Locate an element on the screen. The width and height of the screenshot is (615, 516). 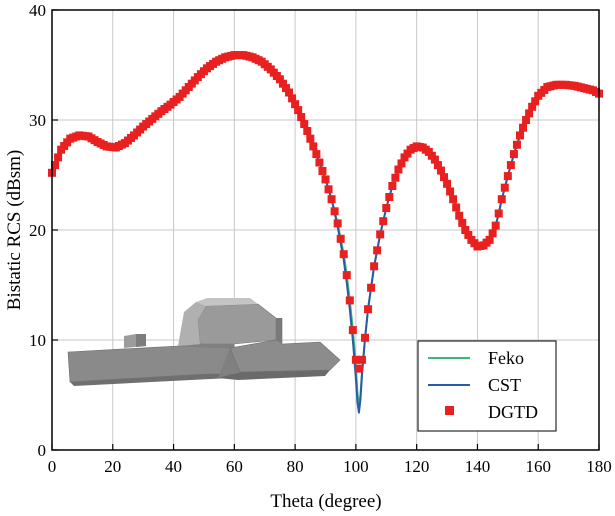
y-tick-label: 10 is located at coordinates (37, 340).